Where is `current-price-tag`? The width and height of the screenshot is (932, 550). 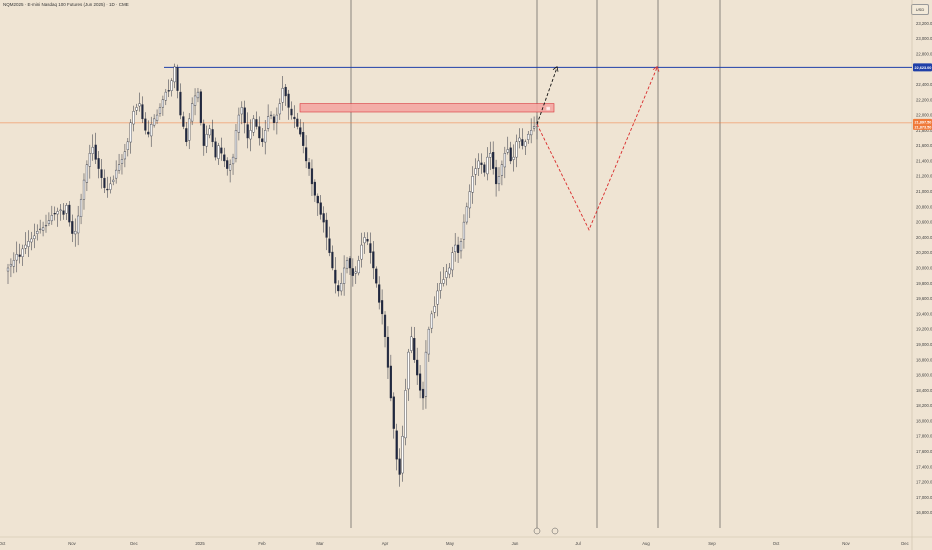
current-price-tag is located at coordinates (922, 124).